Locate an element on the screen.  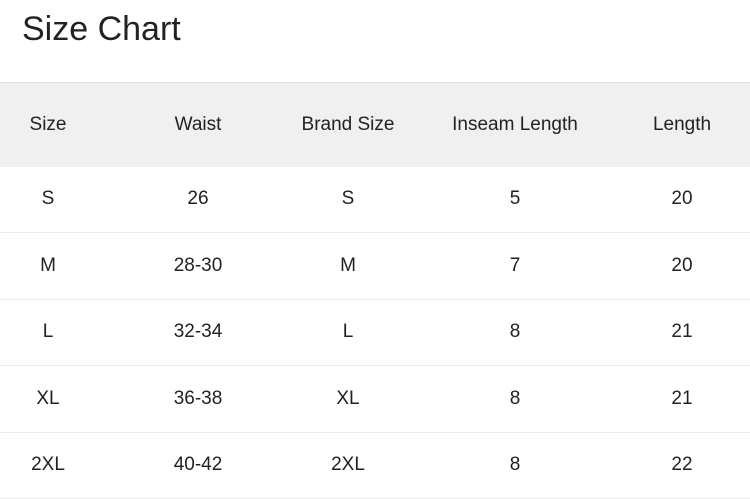
table-cell: 32-34 is located at coordinates (198, 331).